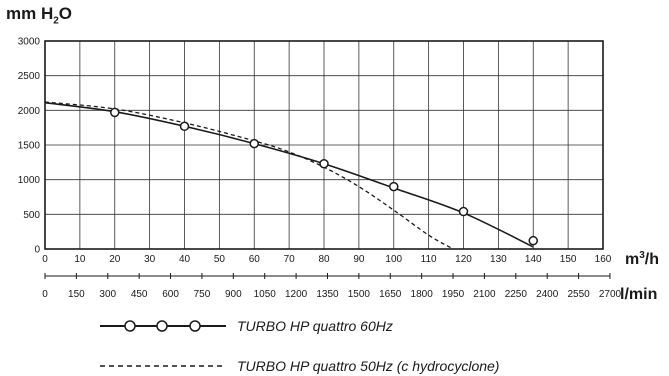 The width and height of the screenshot is (669, 376). I want to click on x-tick-label: 90, so click(359, 259).